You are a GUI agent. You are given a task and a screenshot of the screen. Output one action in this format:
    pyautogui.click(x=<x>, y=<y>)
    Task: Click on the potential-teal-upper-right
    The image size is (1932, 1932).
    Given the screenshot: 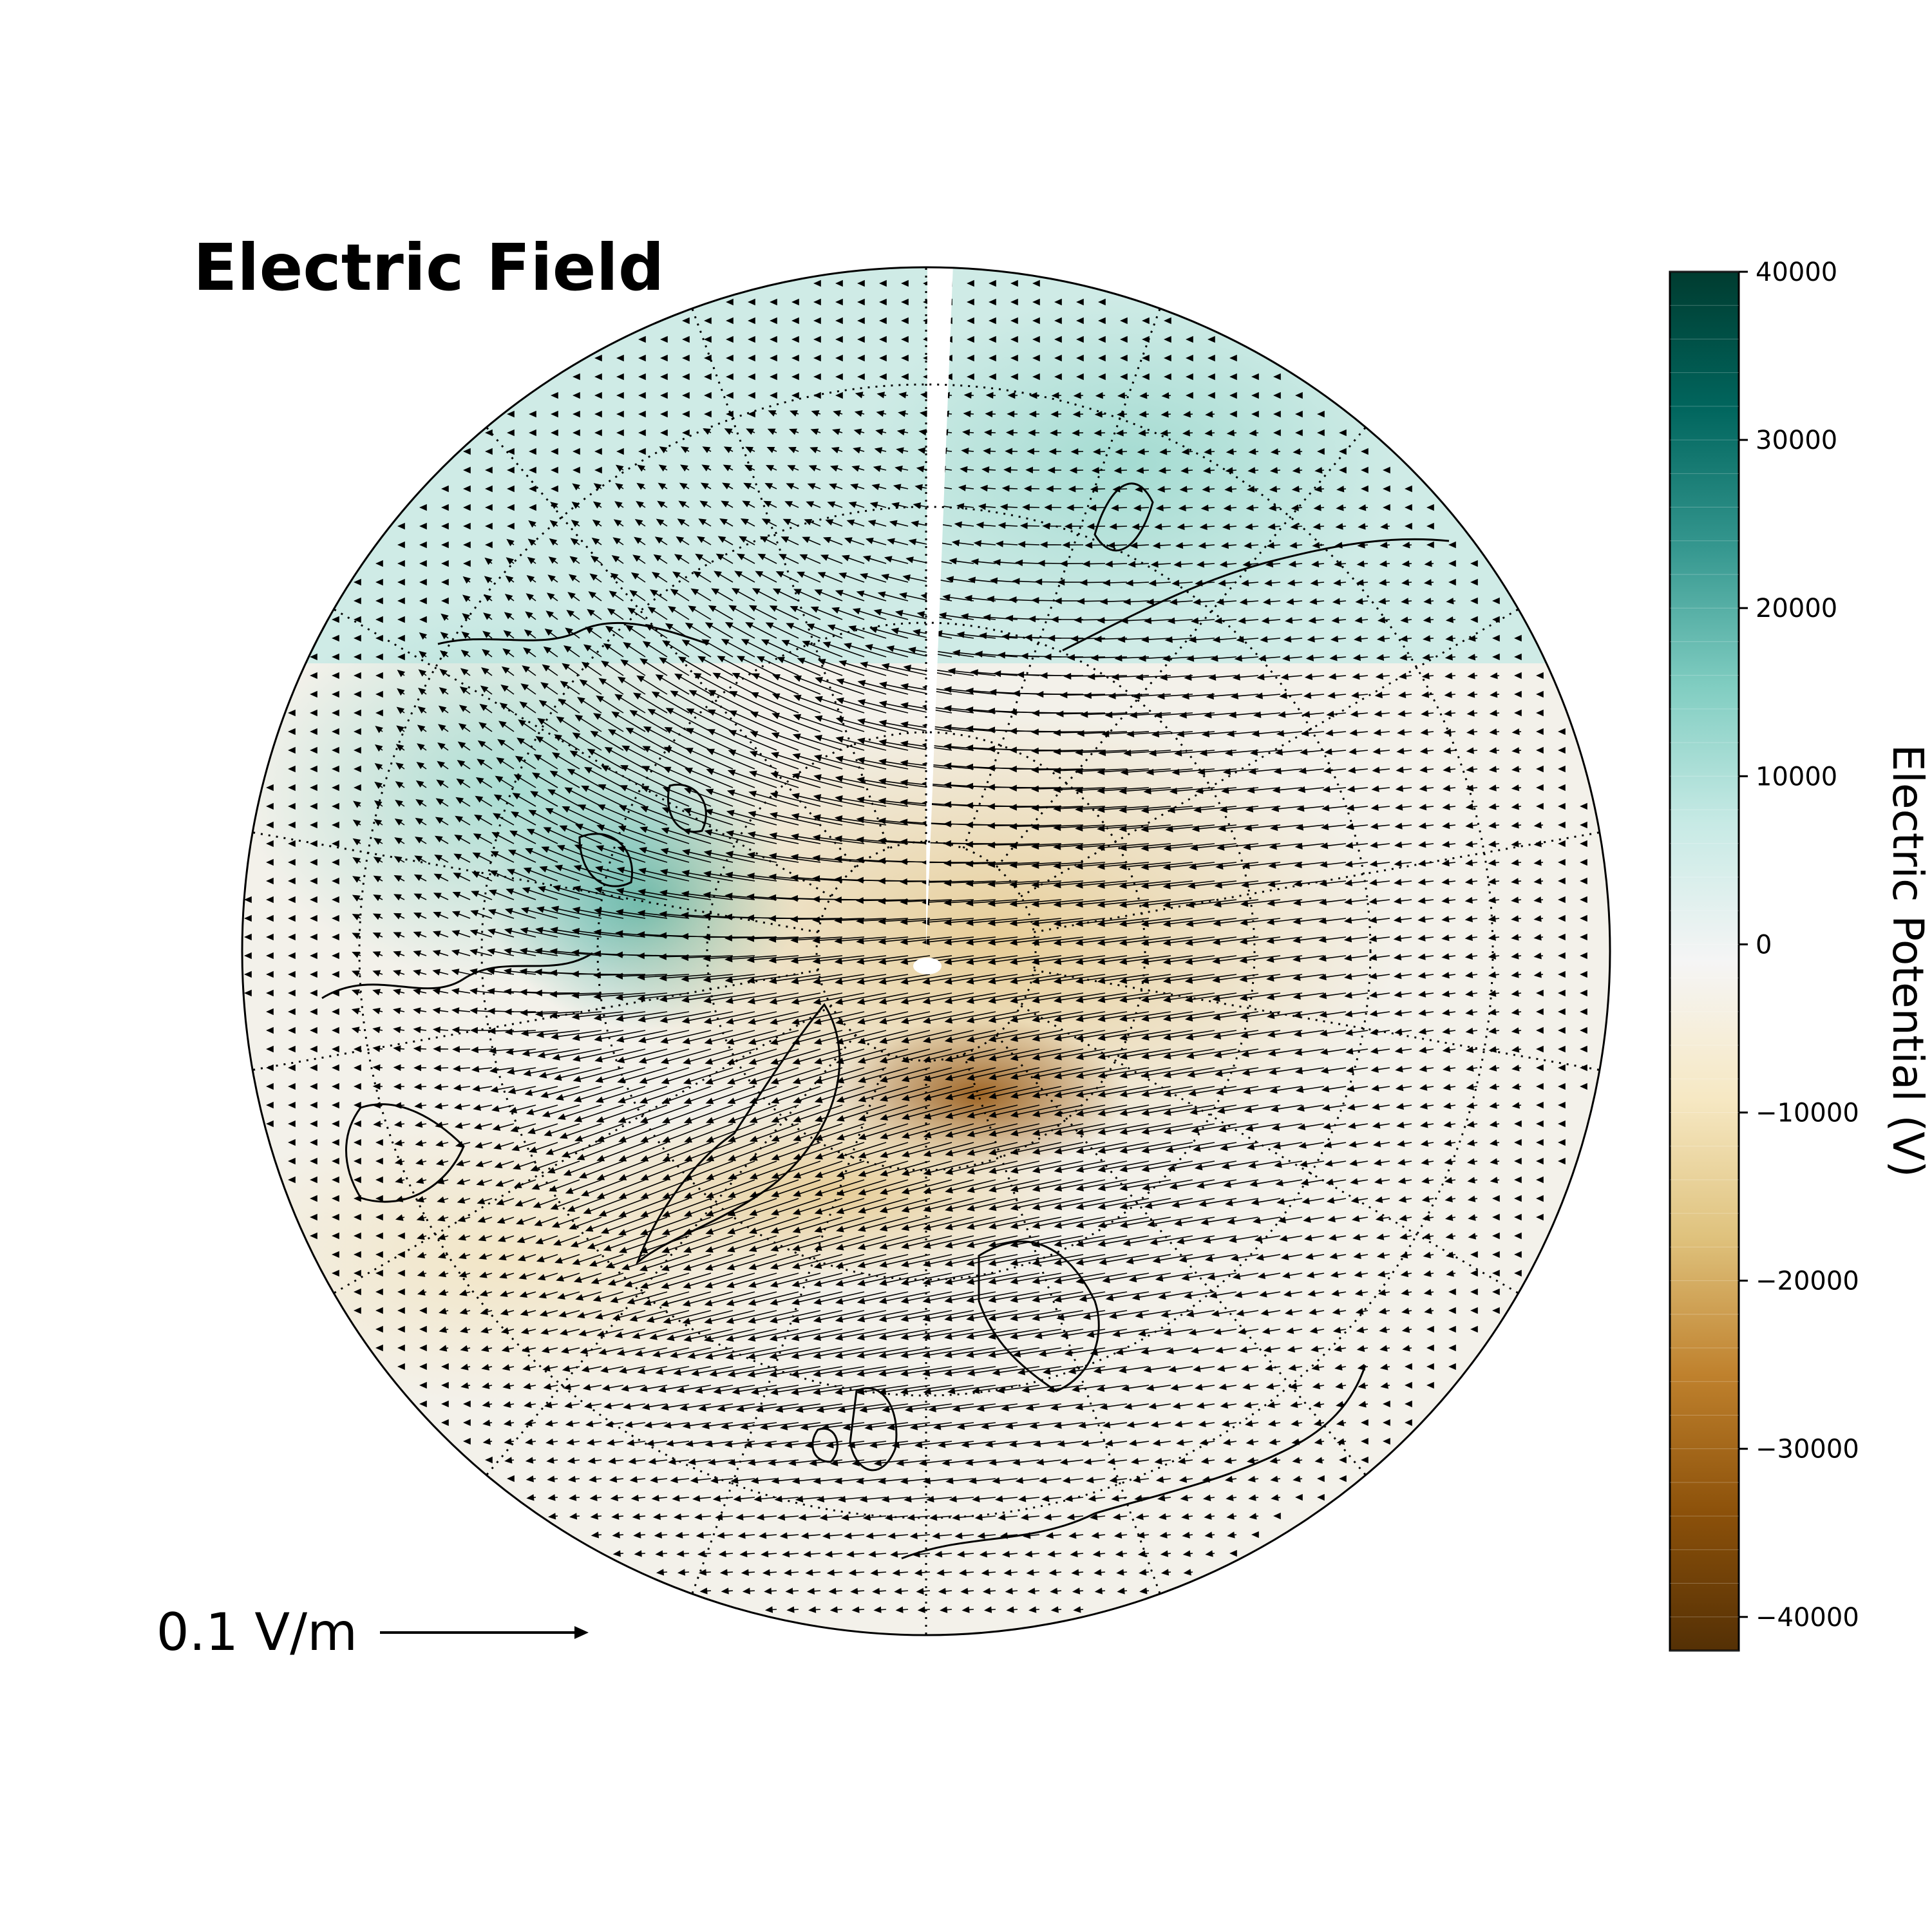 What is the action you would take?
    pyautogui.click(x=1127, y=463)
    